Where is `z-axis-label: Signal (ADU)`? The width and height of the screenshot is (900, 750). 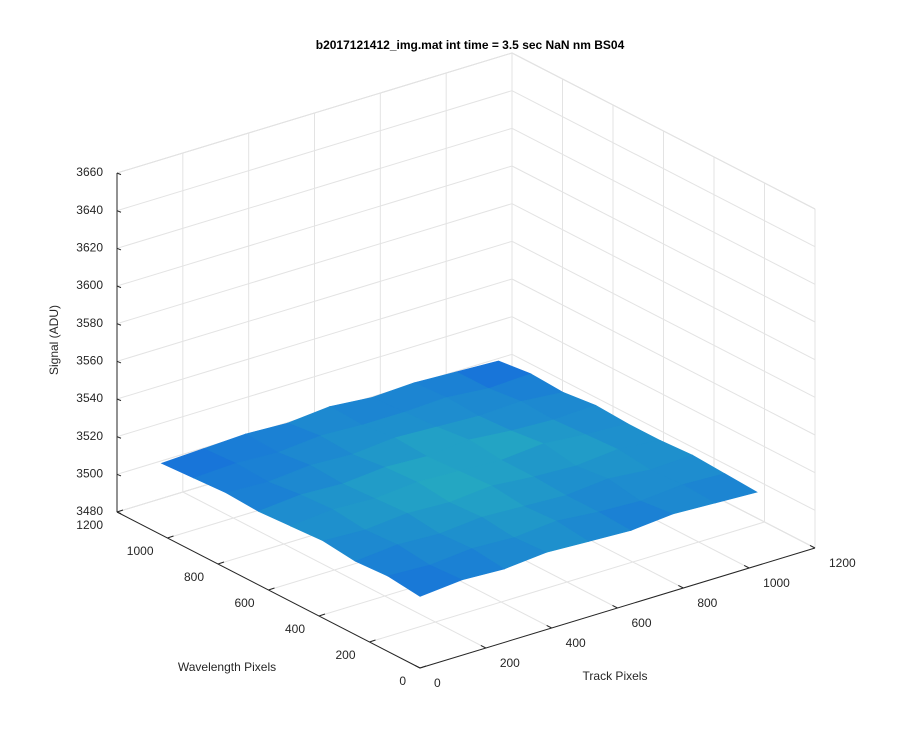 z-axis-label: Signal (ADU) is located at coordinates (54, 340).